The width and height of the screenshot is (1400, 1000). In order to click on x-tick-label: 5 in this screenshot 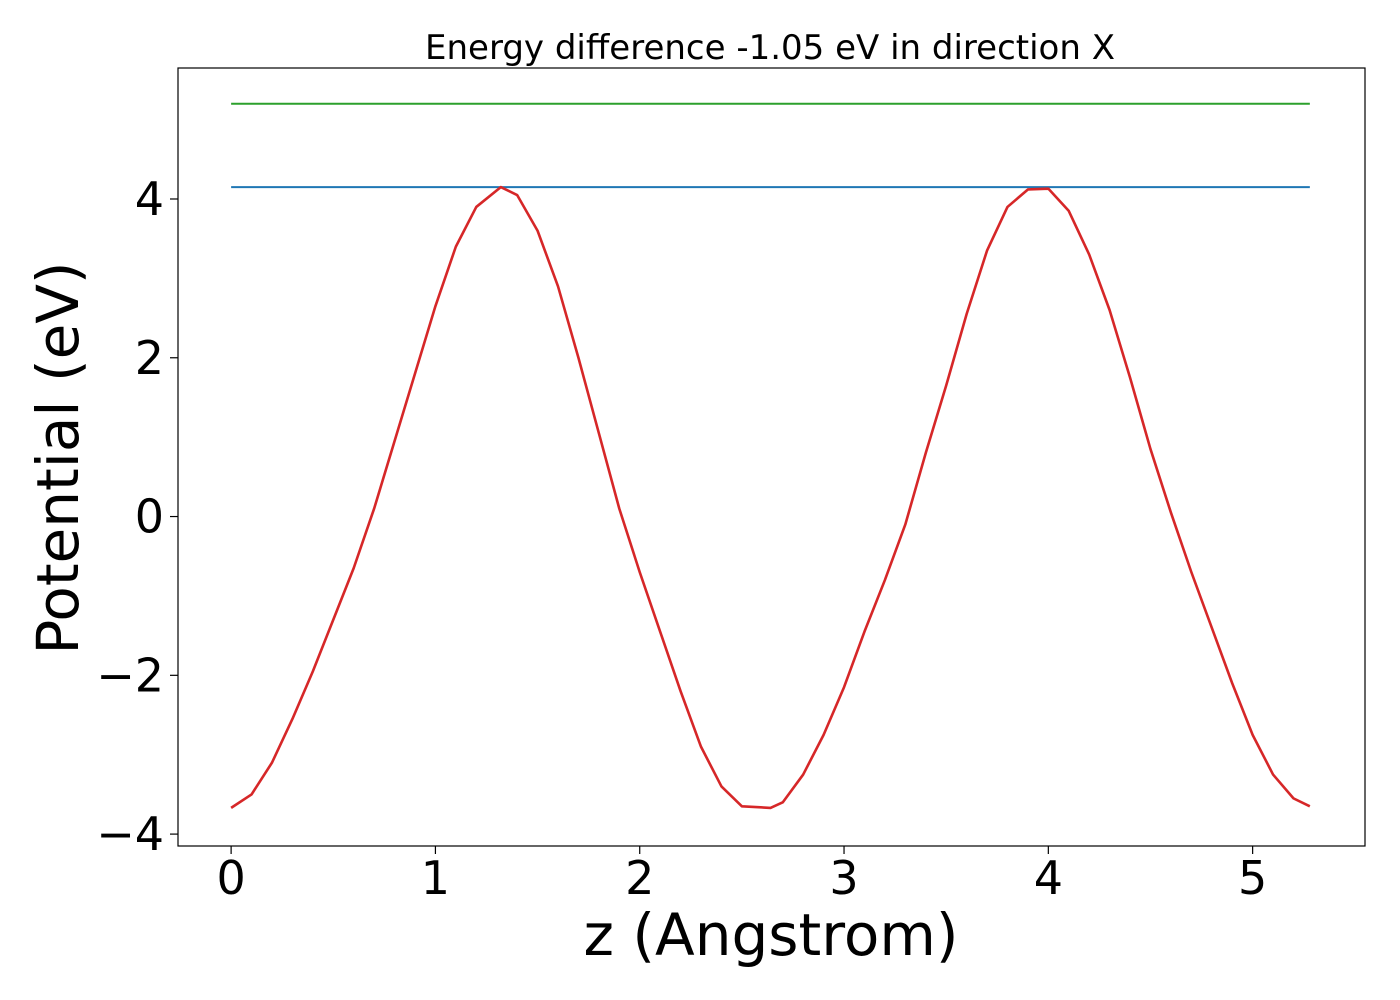, I will do `click(1252, 878)`.